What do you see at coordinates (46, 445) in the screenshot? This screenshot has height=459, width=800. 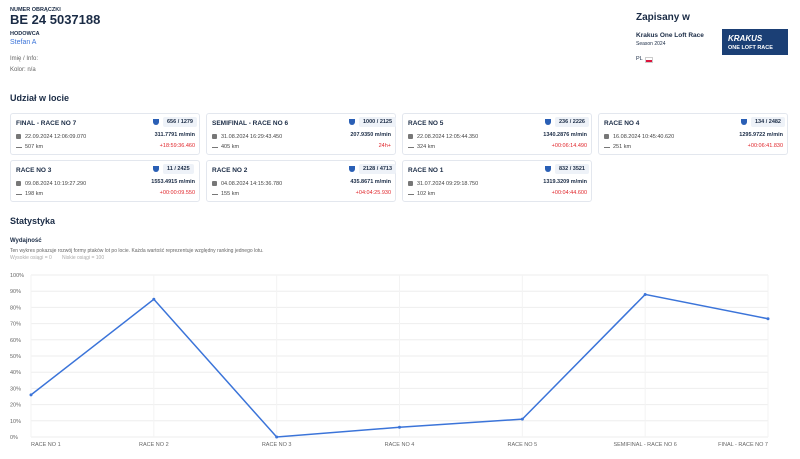 I see `x-tick-label: RACE NO 1` at bounding box center [46, 445].